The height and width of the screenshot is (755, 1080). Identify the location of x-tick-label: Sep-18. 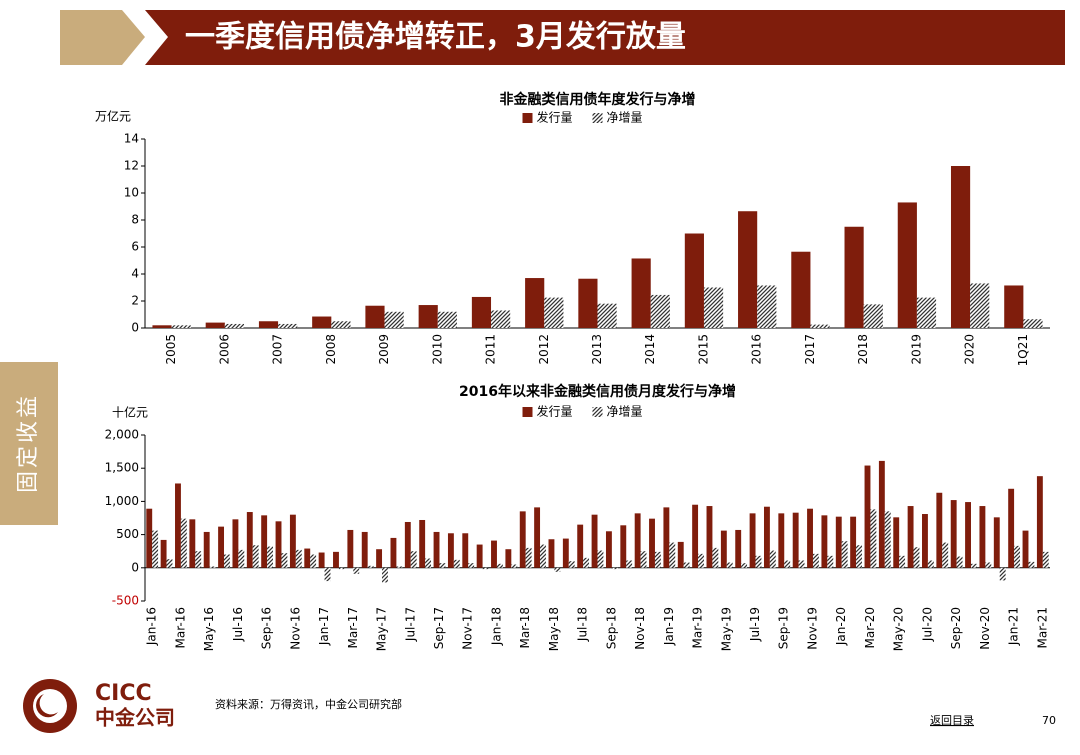
(611, 628).